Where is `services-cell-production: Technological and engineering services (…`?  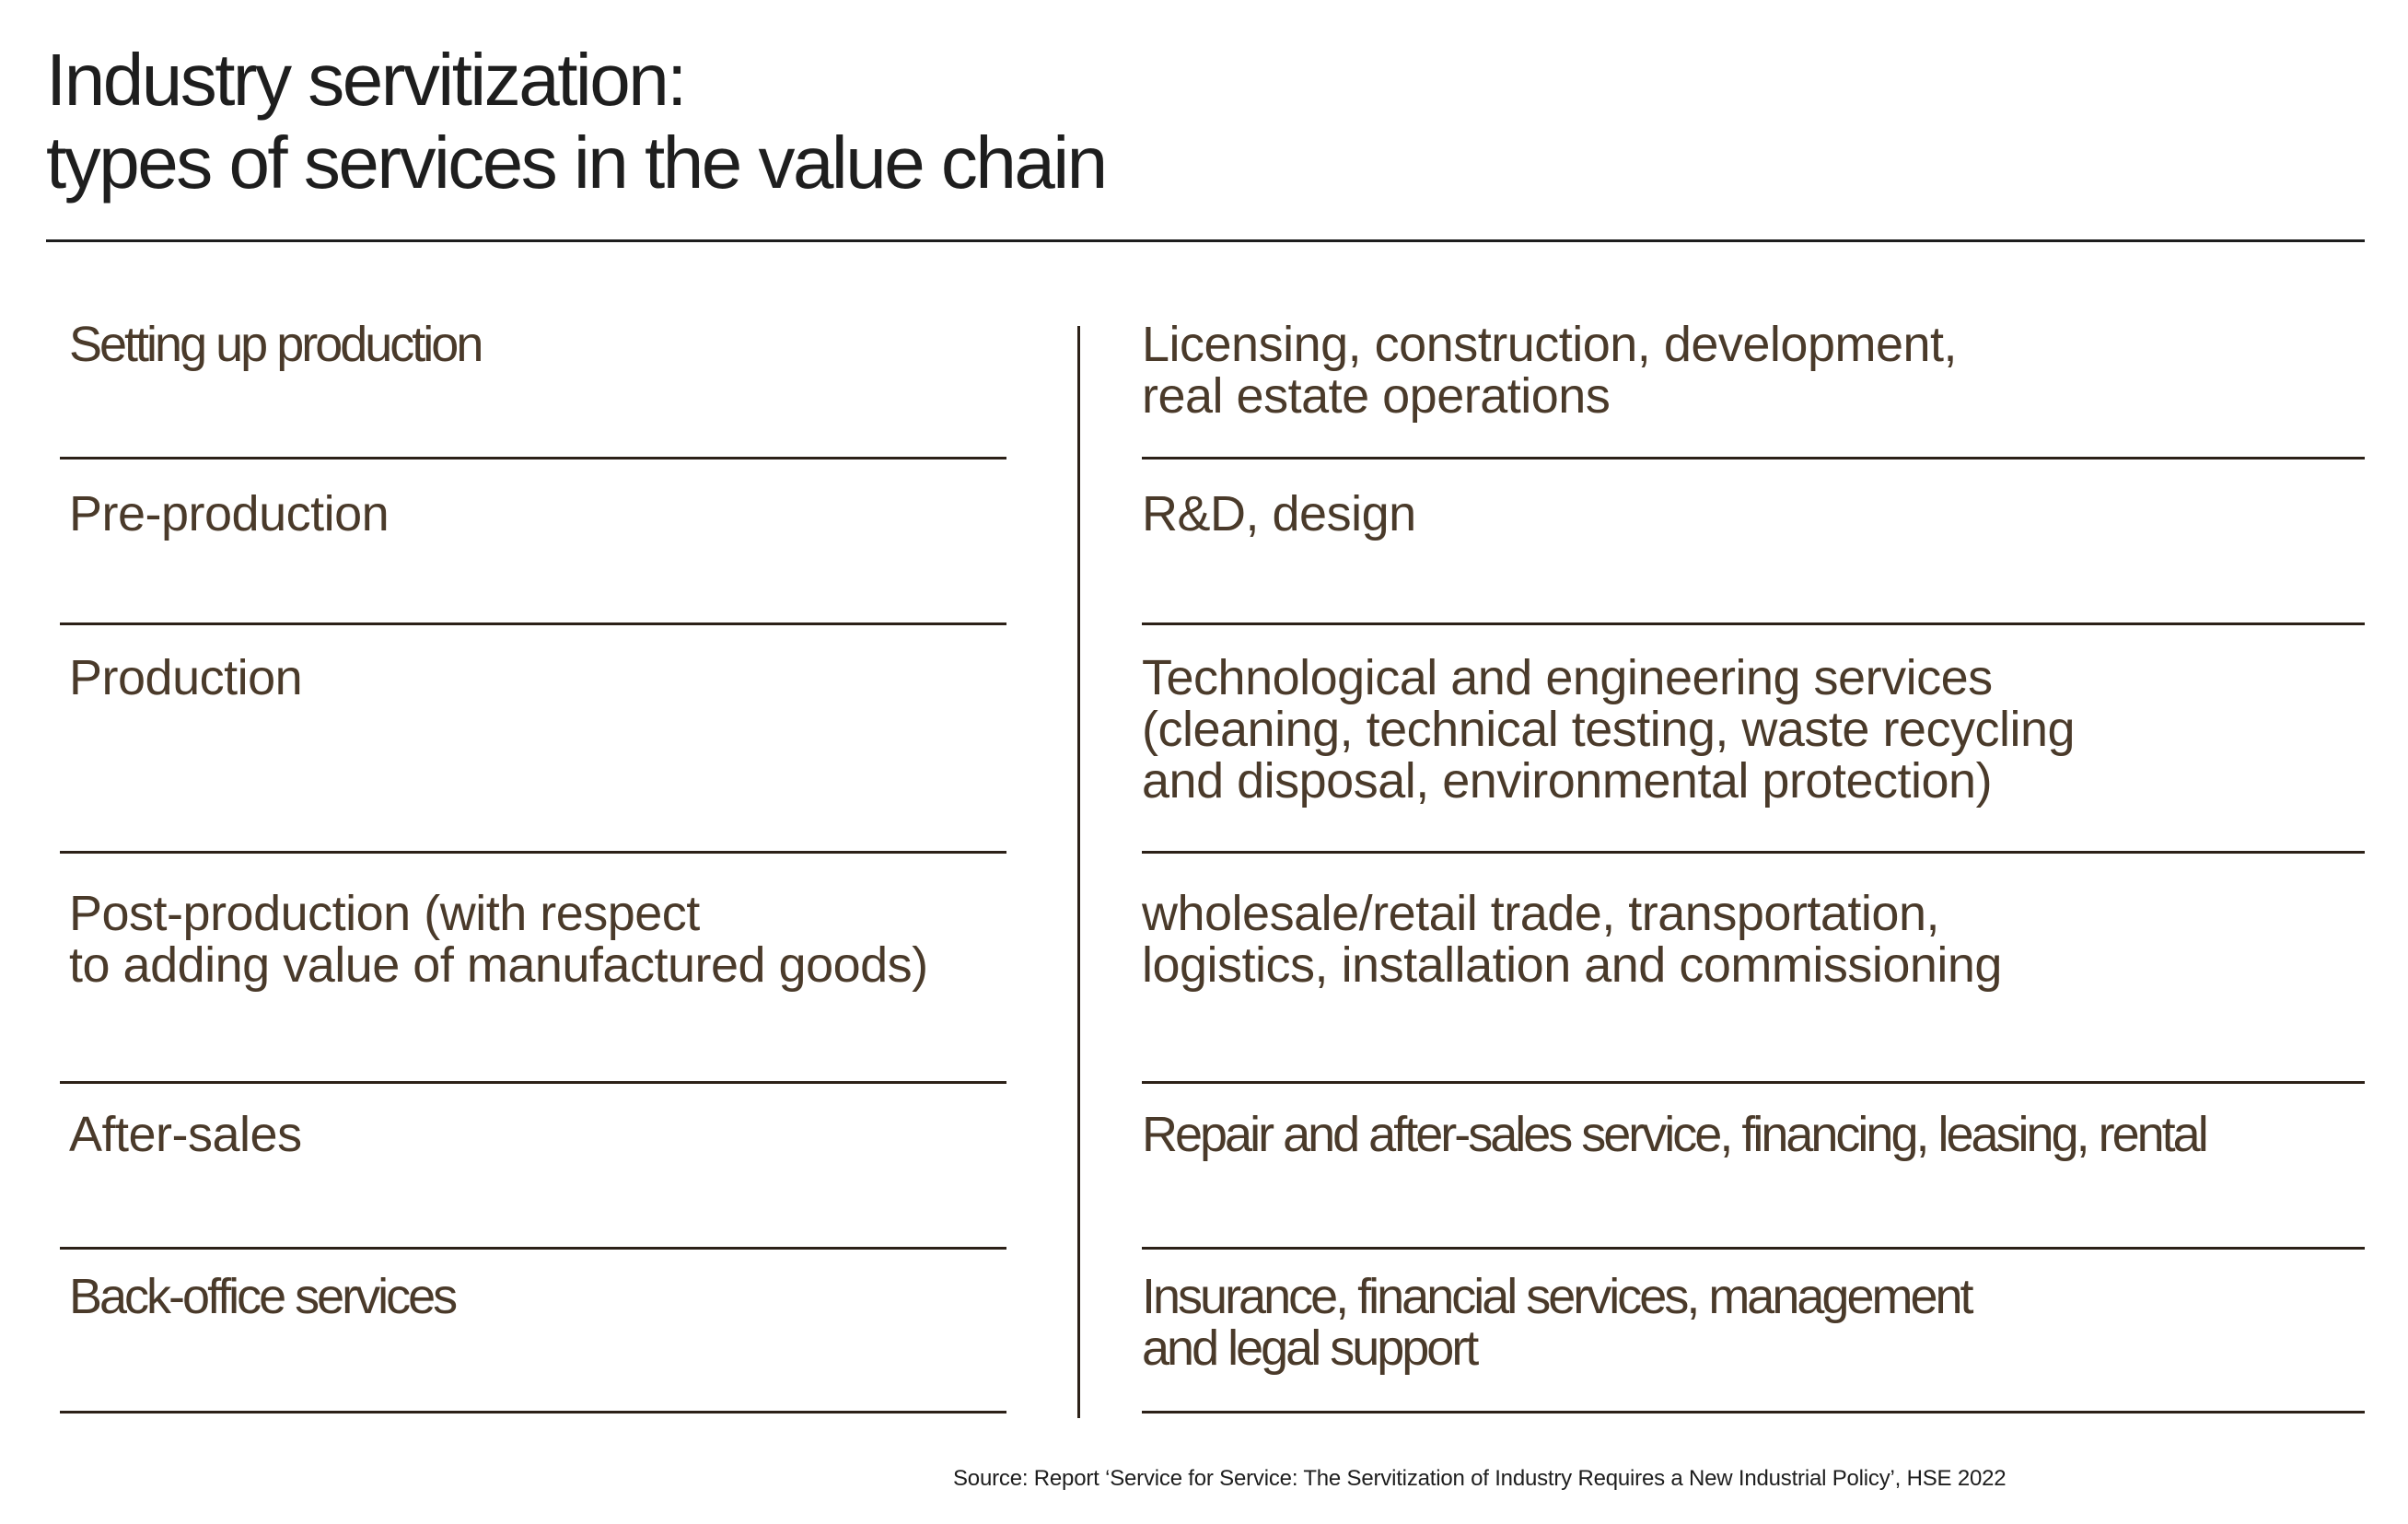
services-cell-production: Technological and engineering services (… is located at coordinates (1609, 729).